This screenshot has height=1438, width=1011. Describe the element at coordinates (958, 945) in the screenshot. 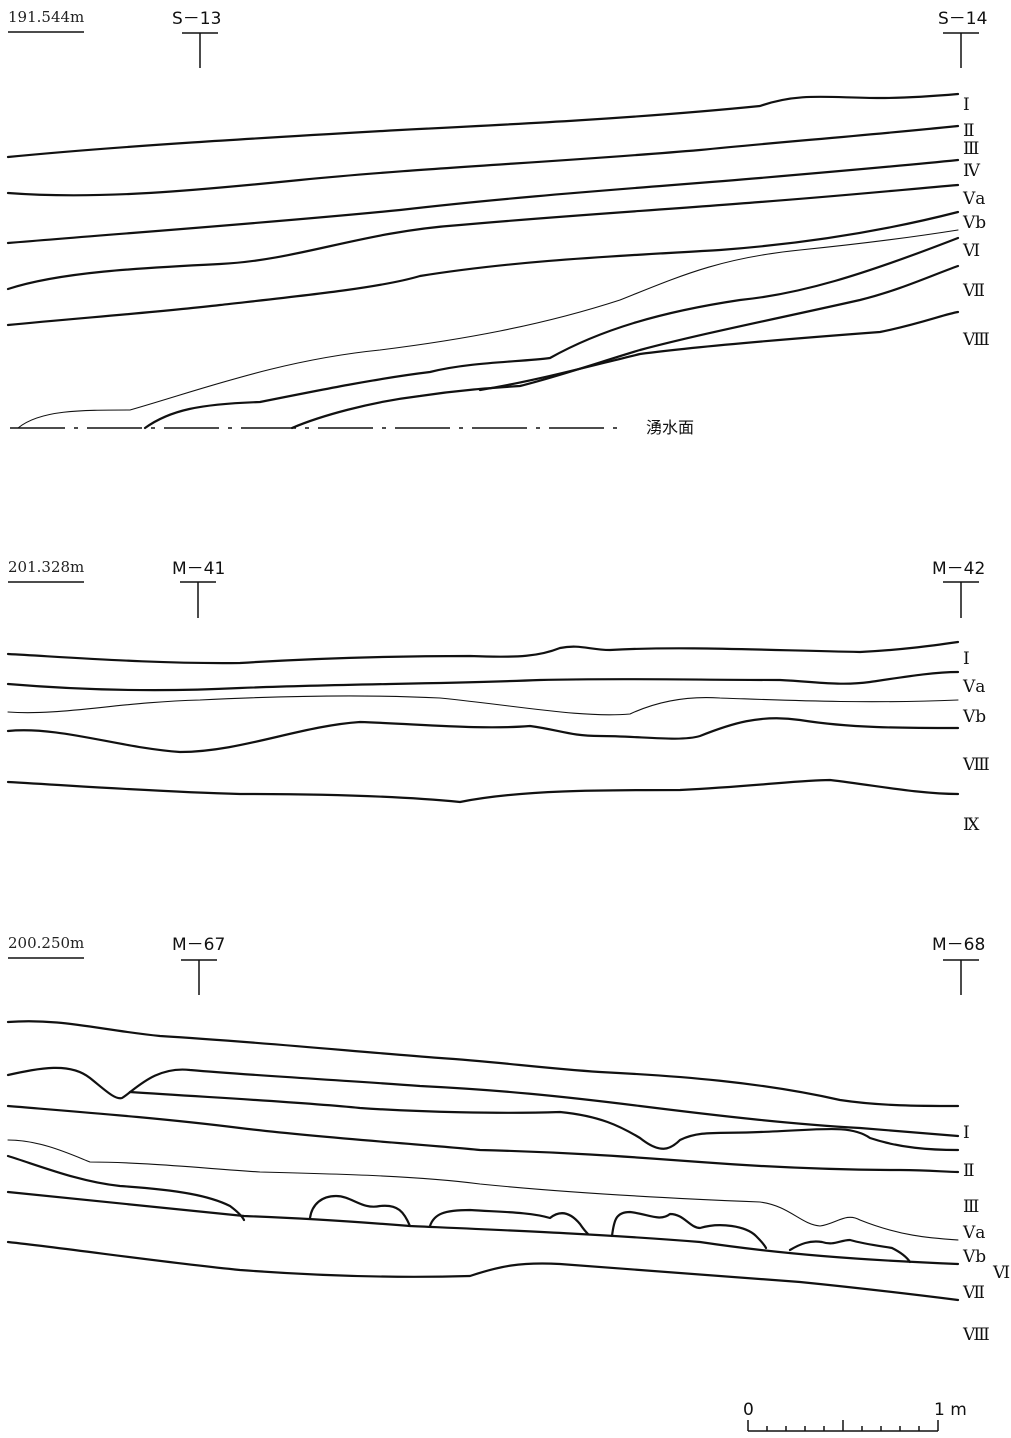

I see `stake-label-m68: M－68` at that location.